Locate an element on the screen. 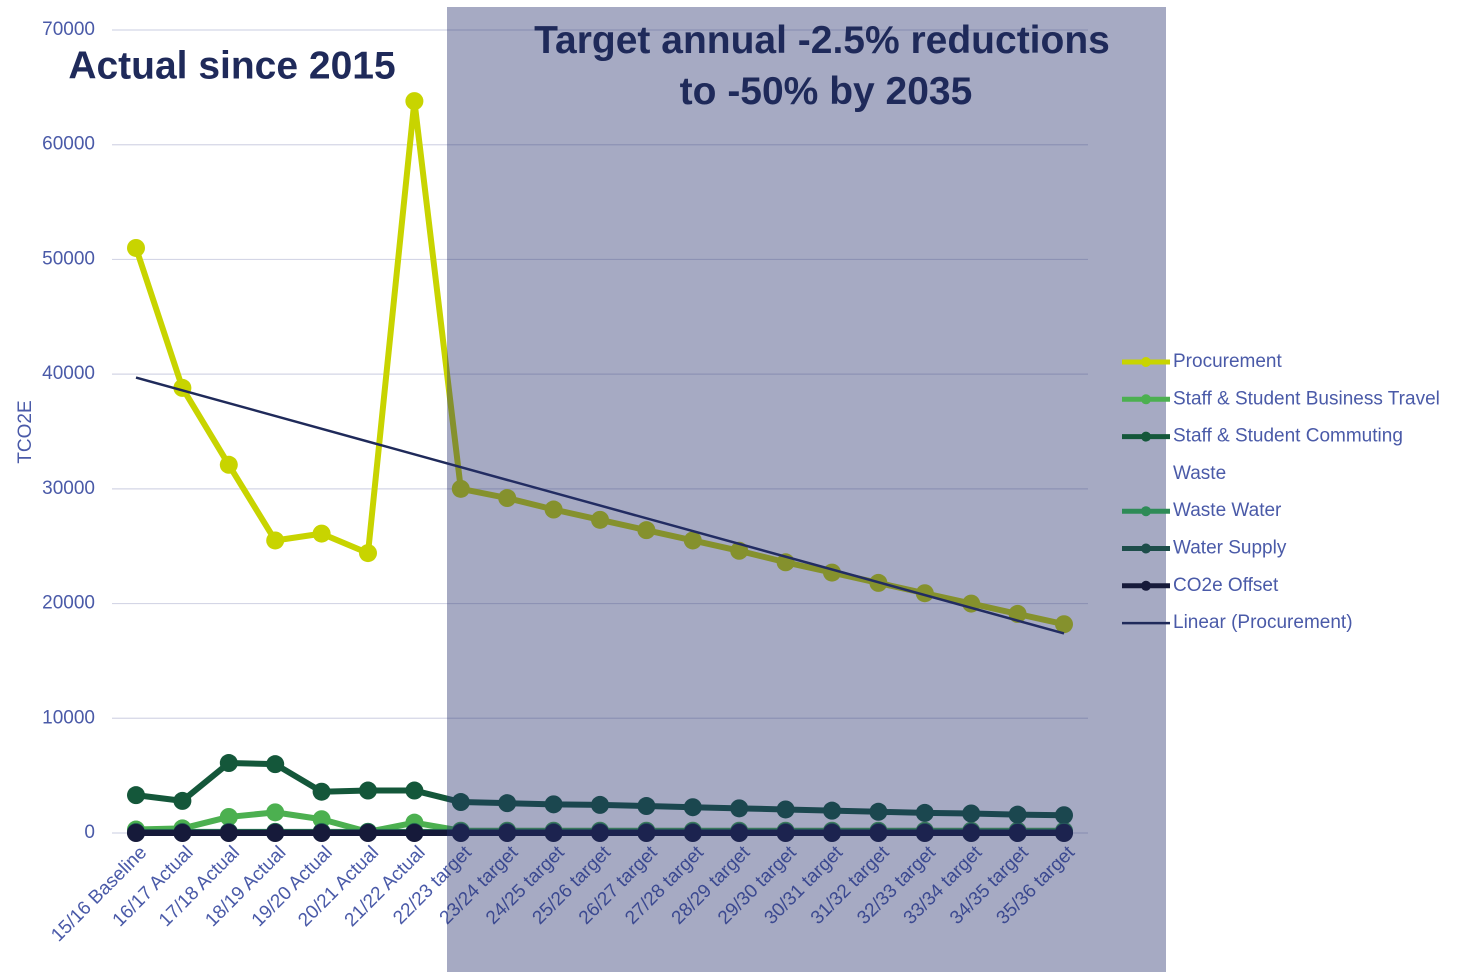  legend-label: Staff & Student Business Travel is located at coordinates (1306, 398).